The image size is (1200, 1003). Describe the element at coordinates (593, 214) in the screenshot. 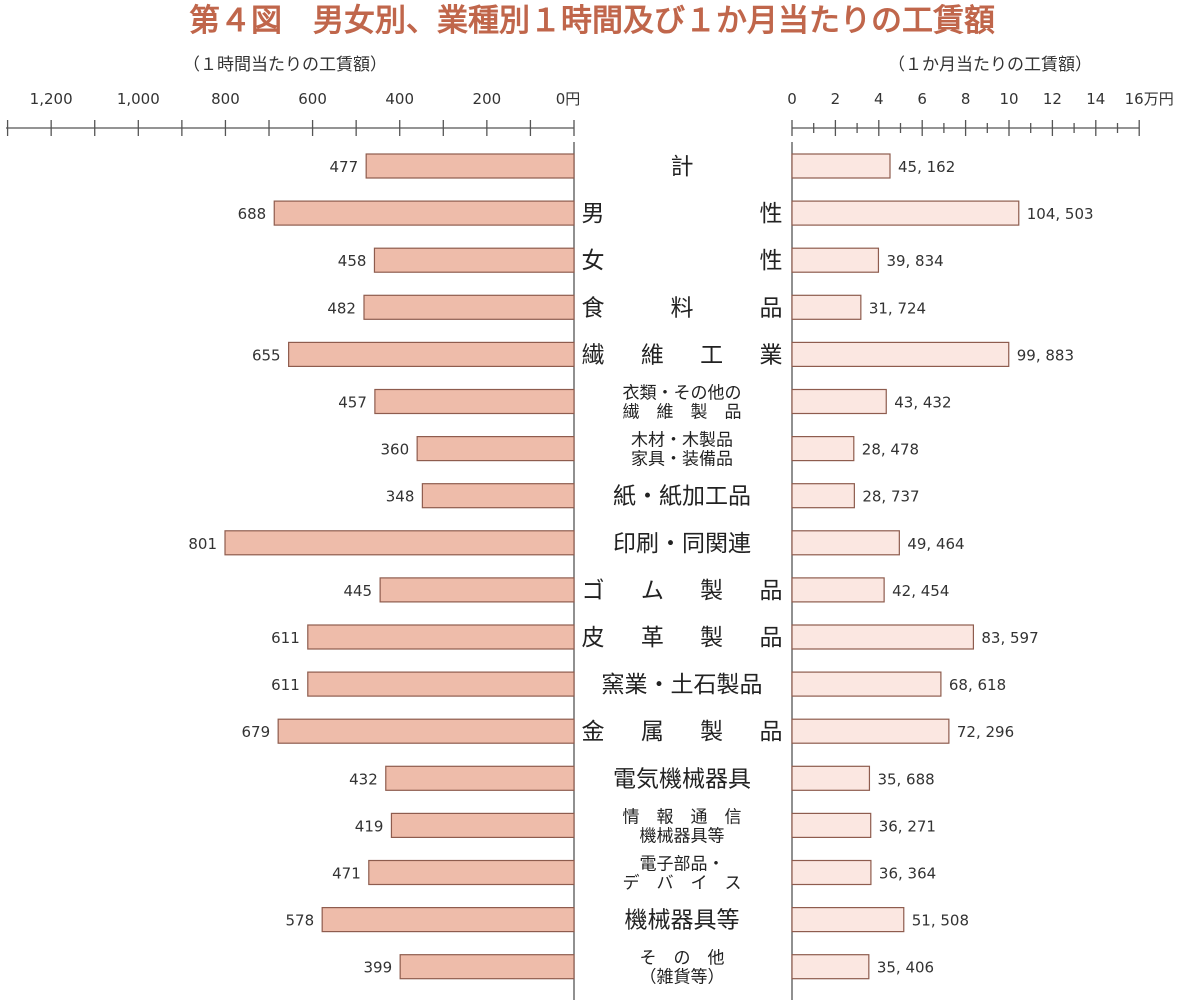

I see `category-label: 男` at that location.